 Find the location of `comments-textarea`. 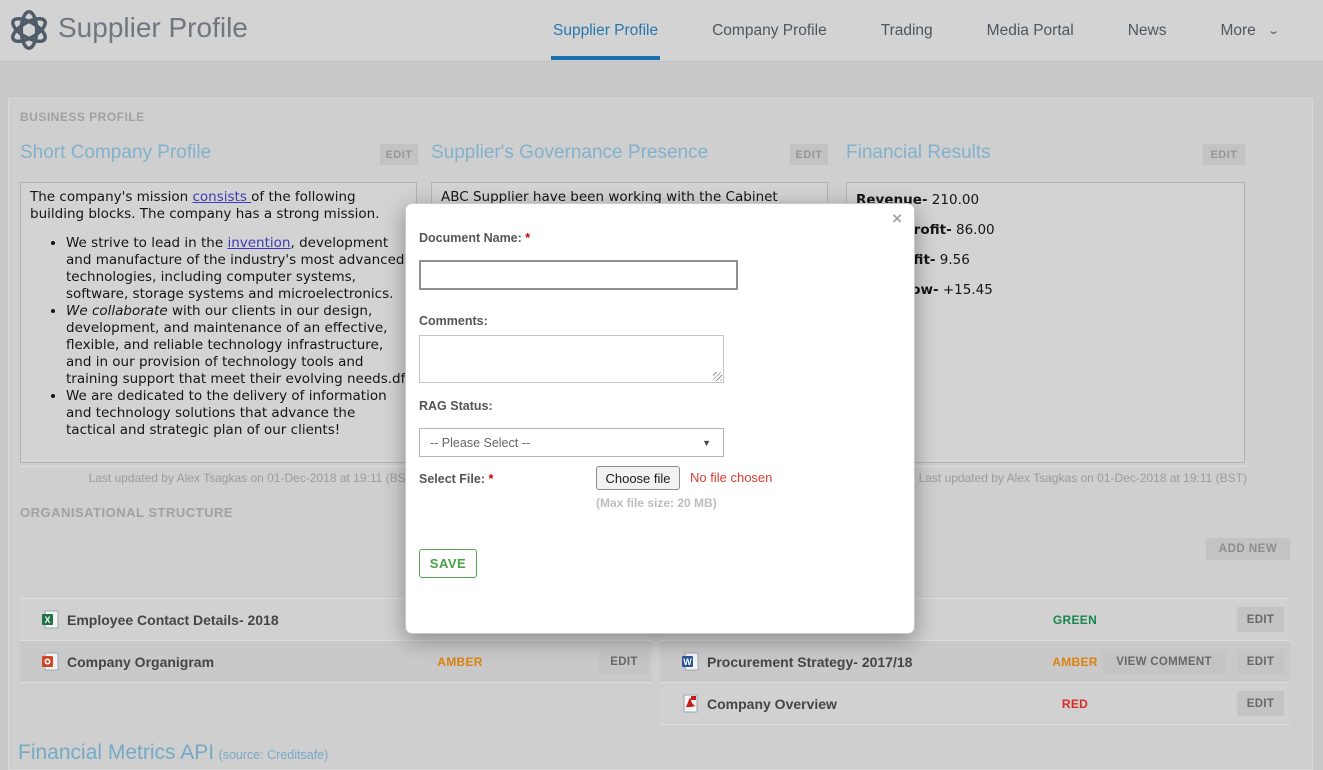

comments-textarea is located at coordinates (571, 359).